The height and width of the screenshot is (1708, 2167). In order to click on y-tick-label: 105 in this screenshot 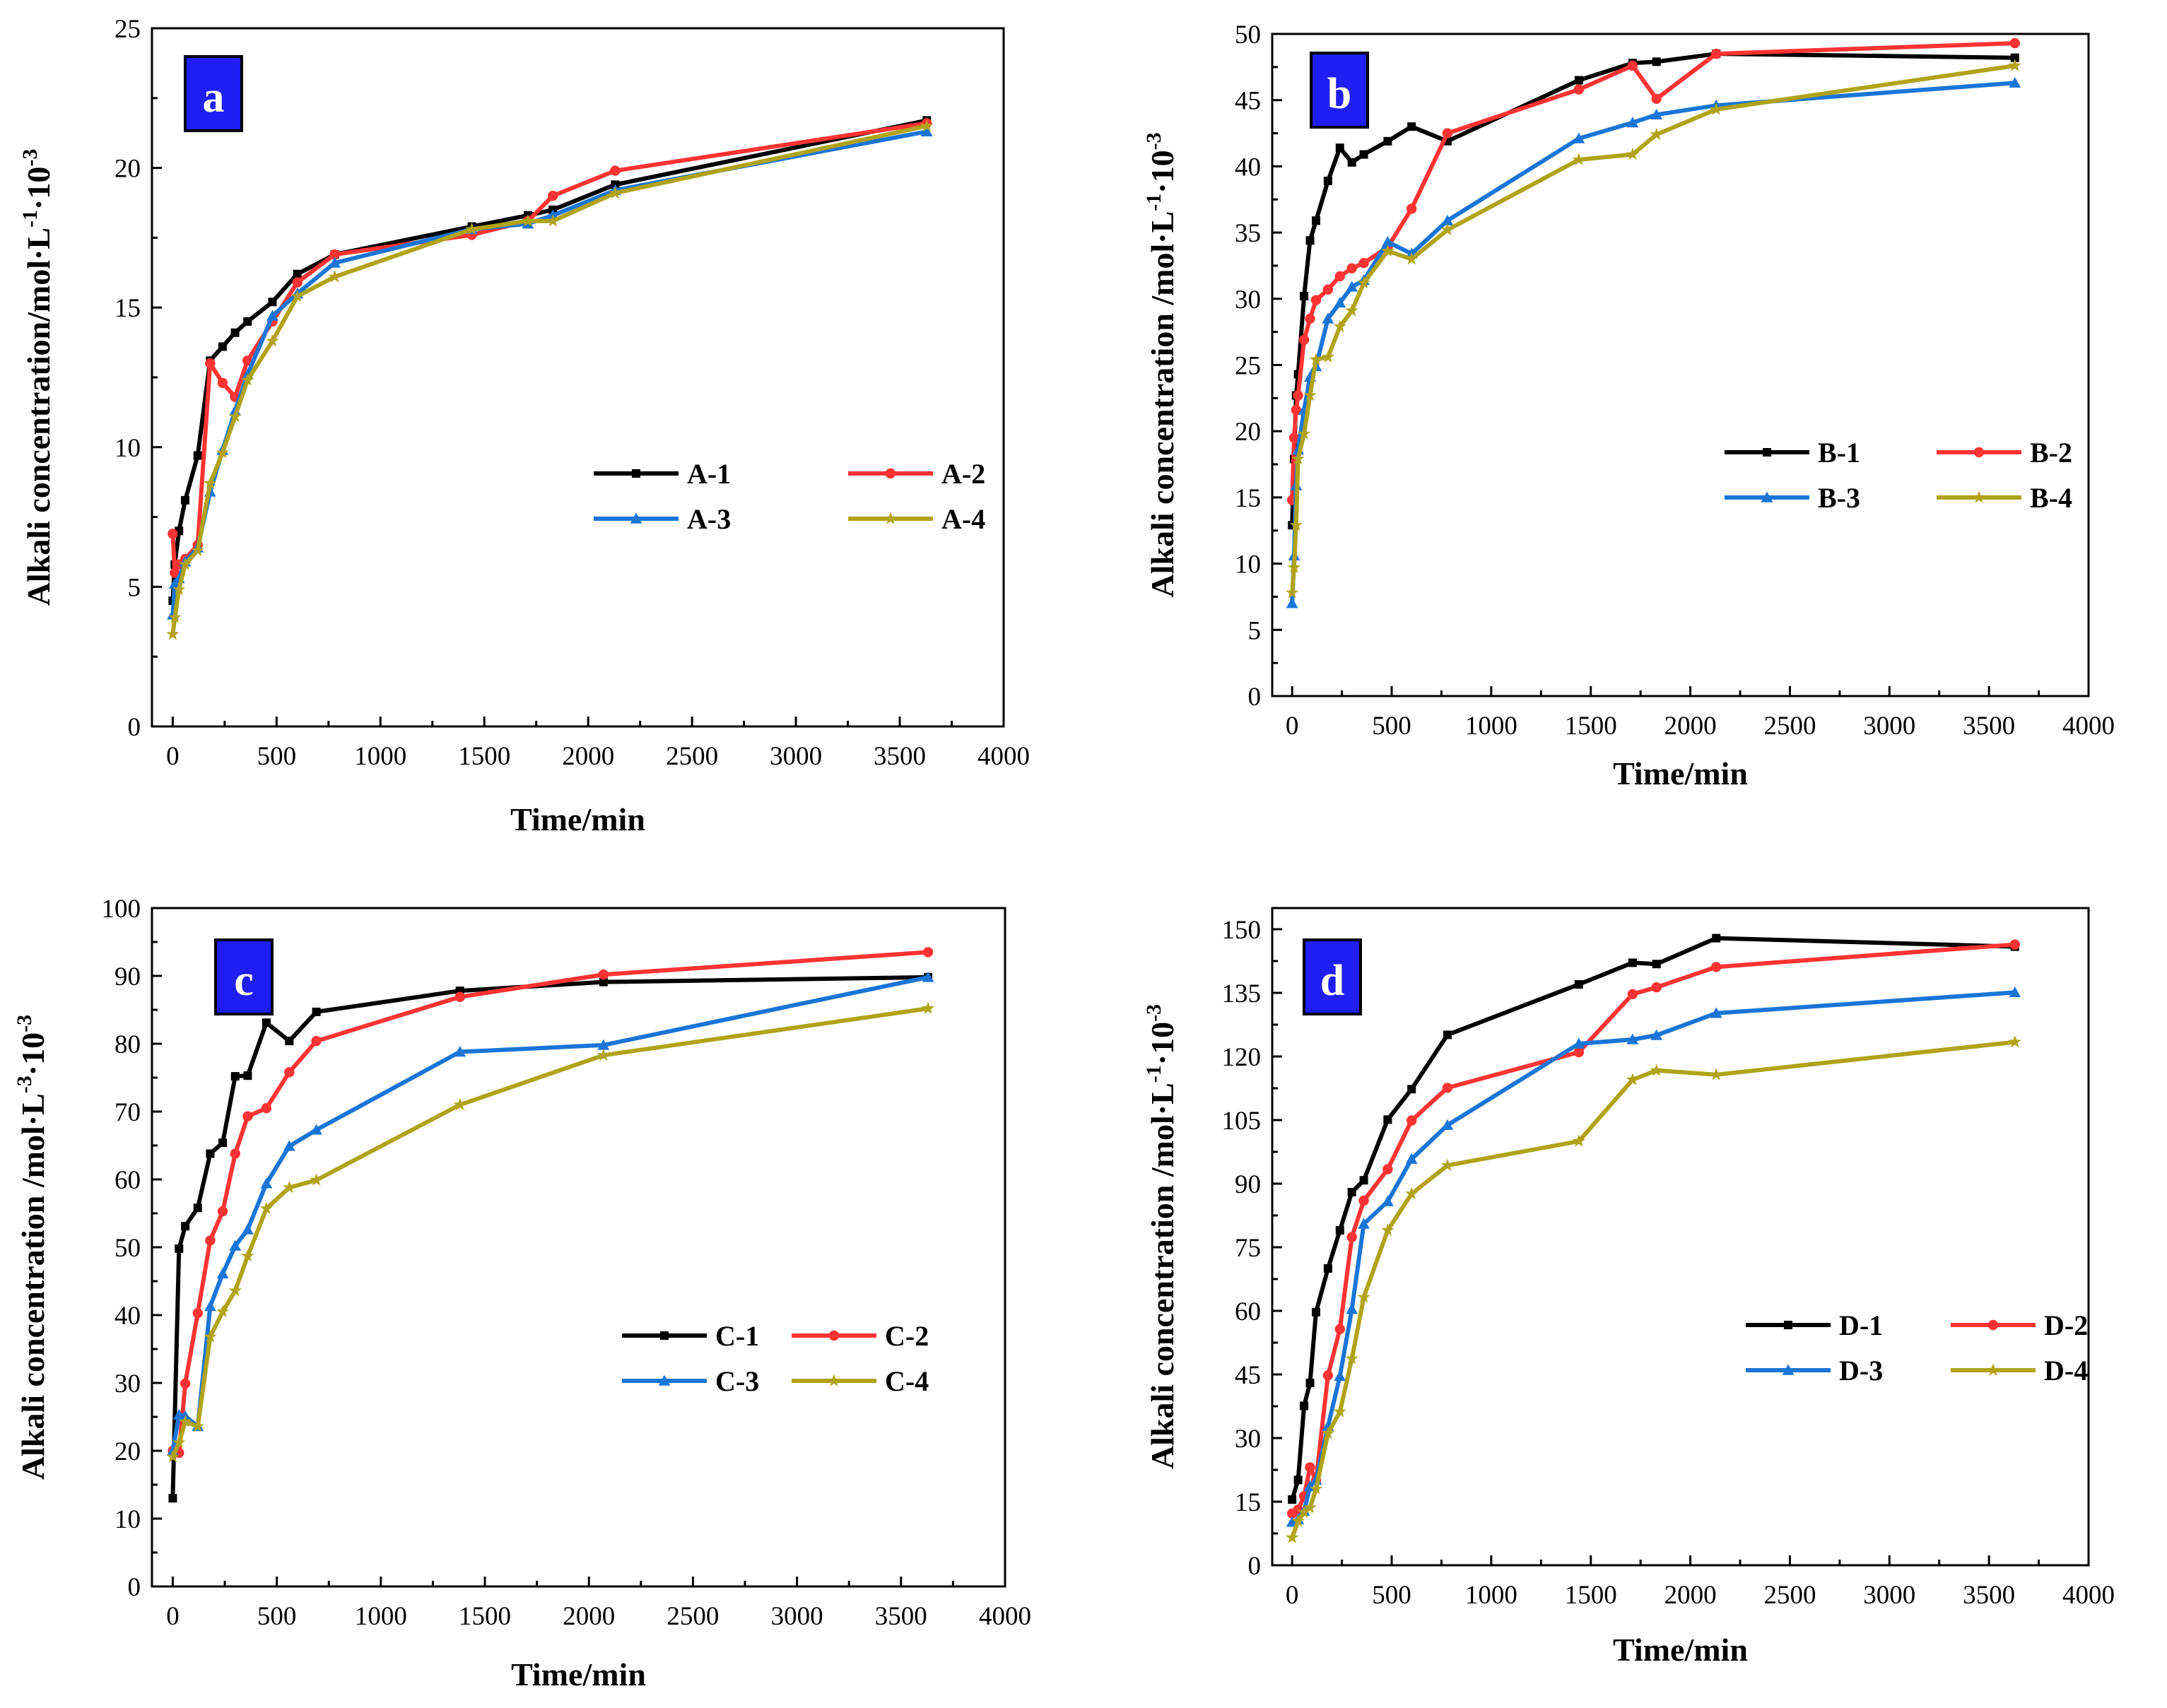, I will do `click(1242, 1122)`.